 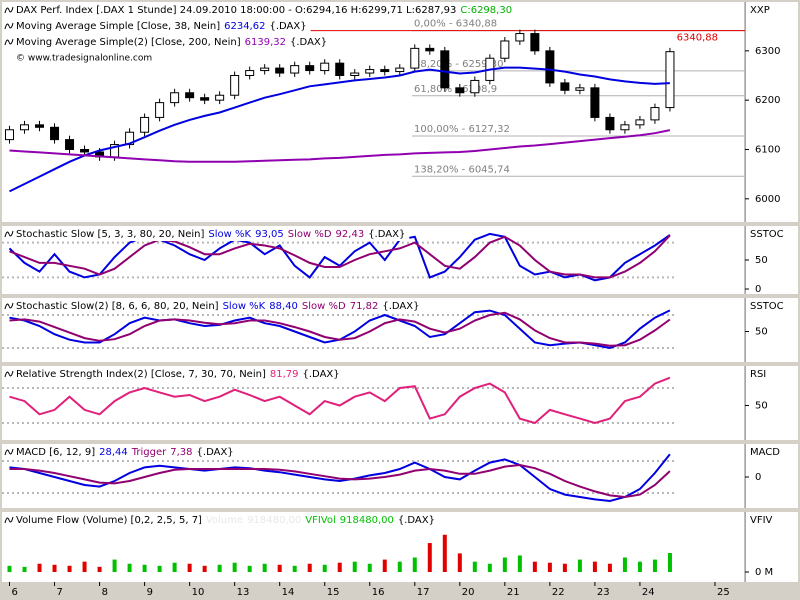 What do you see at coordinates (764, 572) in the screenshot?
I see `y-tick-label: 0 M` at bounding box center [764, 572].